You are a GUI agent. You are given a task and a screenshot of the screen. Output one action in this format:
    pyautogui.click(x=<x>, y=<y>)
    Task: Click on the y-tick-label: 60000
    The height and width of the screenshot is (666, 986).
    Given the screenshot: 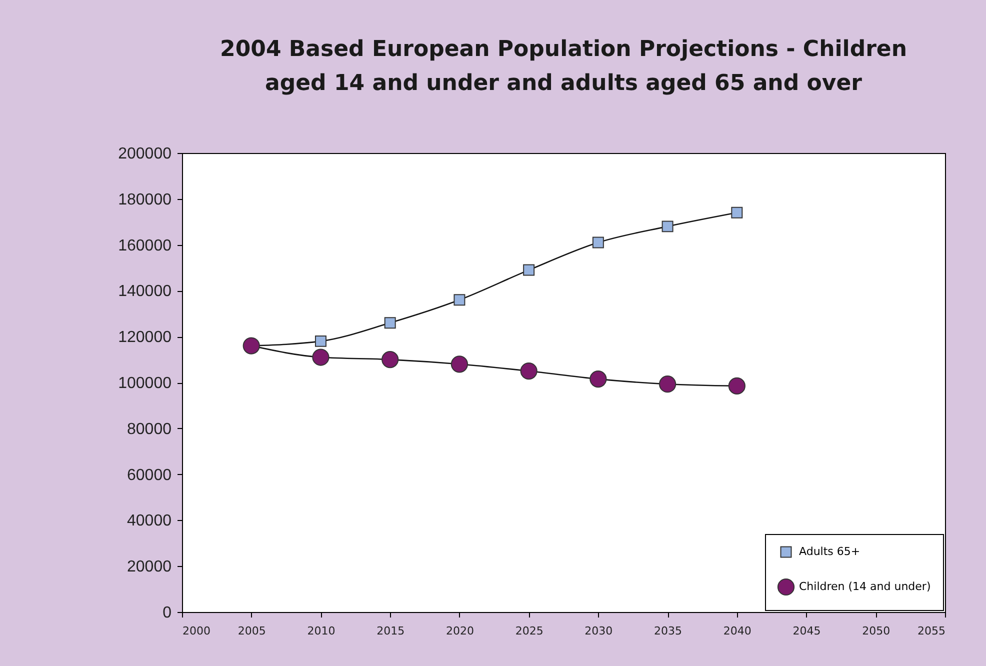 What is the action you would take?
    pyautogui.click(x=149, y=475)
    